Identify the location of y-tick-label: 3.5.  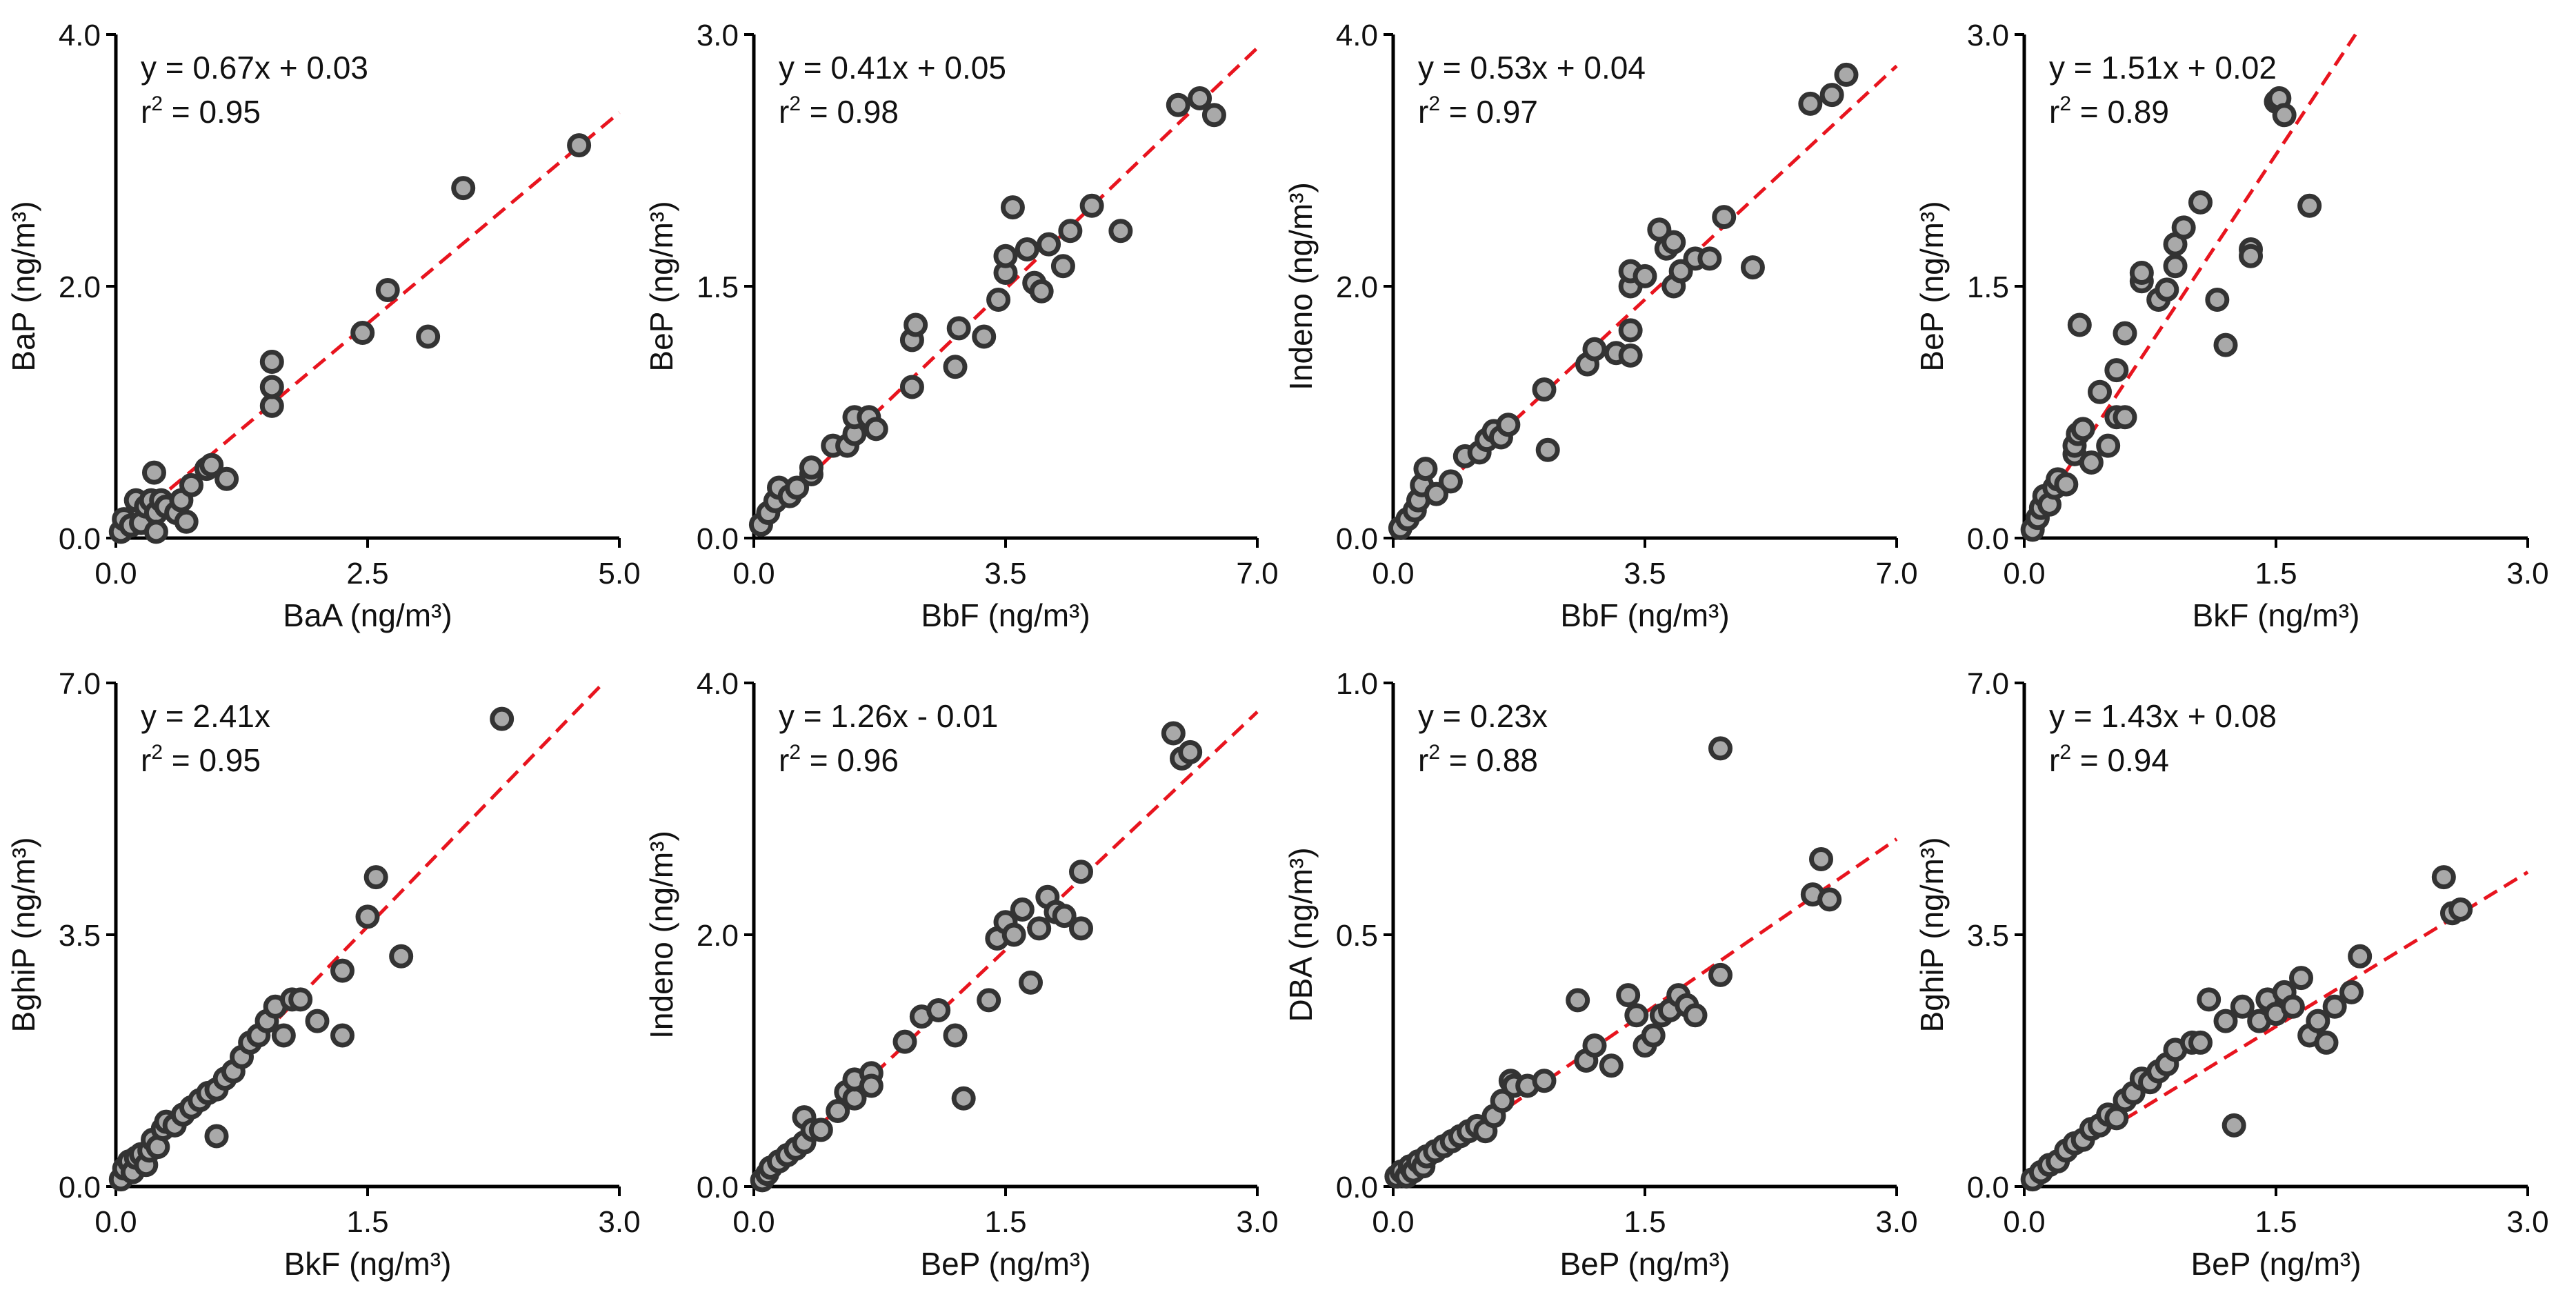
(1988, 936).